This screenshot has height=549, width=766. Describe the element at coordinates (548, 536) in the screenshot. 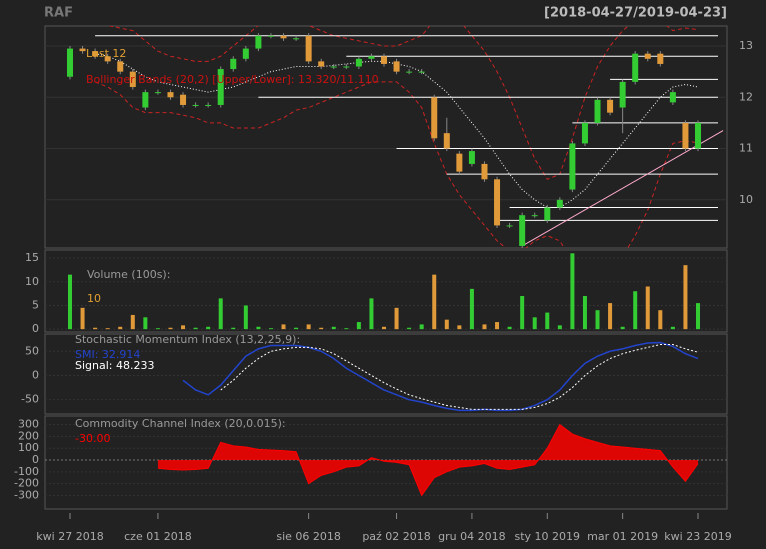

I see `x-tick-label: sty 10 2019` at that location.